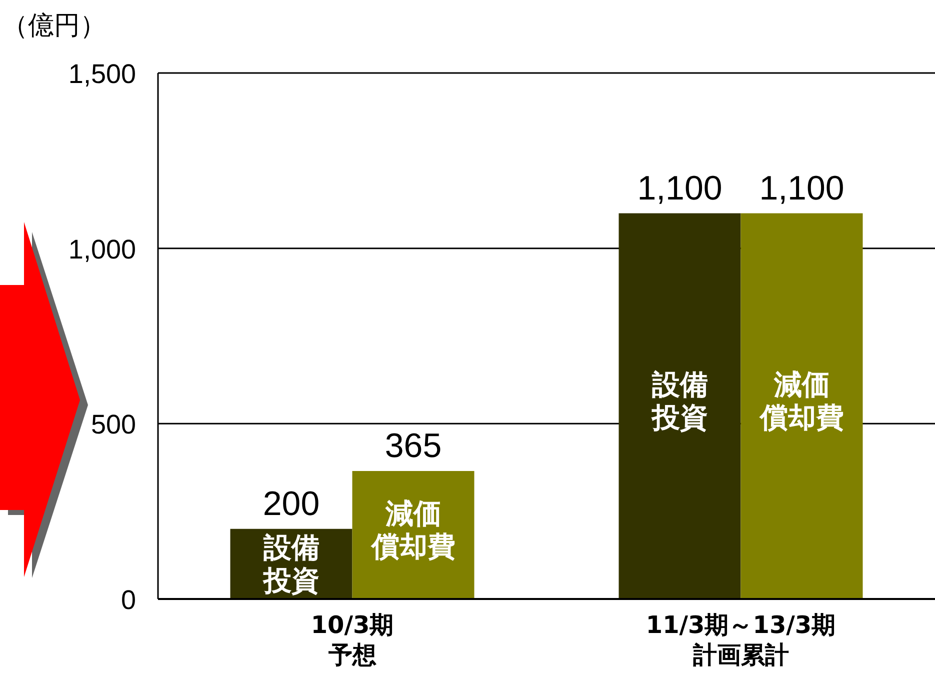  I want to click on y-axis-title: （億円）, so click(54, 26).